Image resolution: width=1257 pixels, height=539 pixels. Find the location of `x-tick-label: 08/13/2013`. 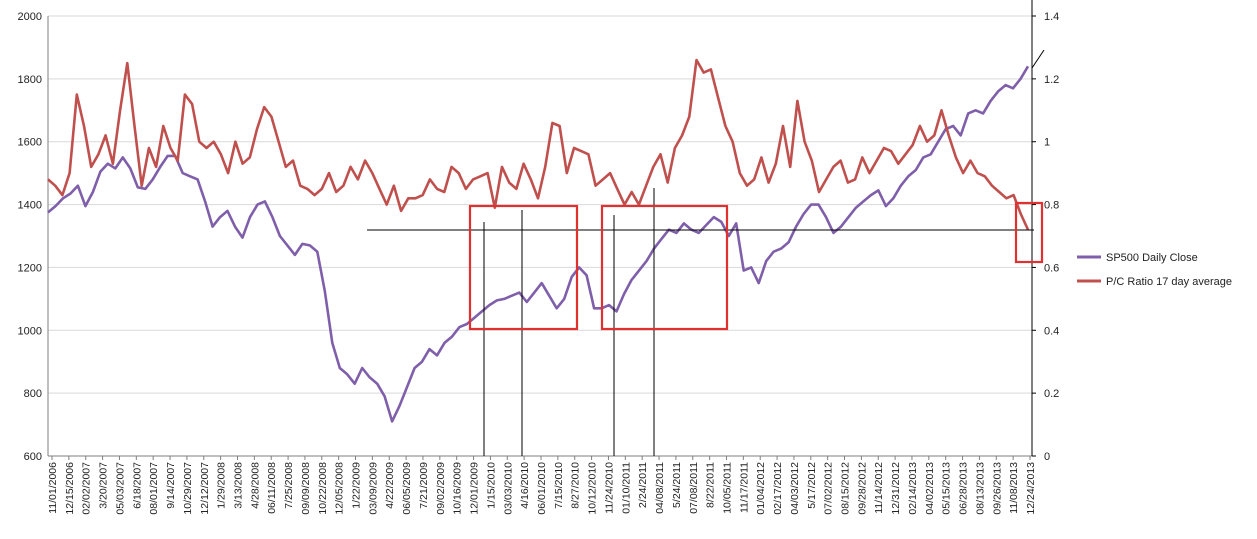

x-tick-label: 08/13/2013 is located at coordinates (980, 488).